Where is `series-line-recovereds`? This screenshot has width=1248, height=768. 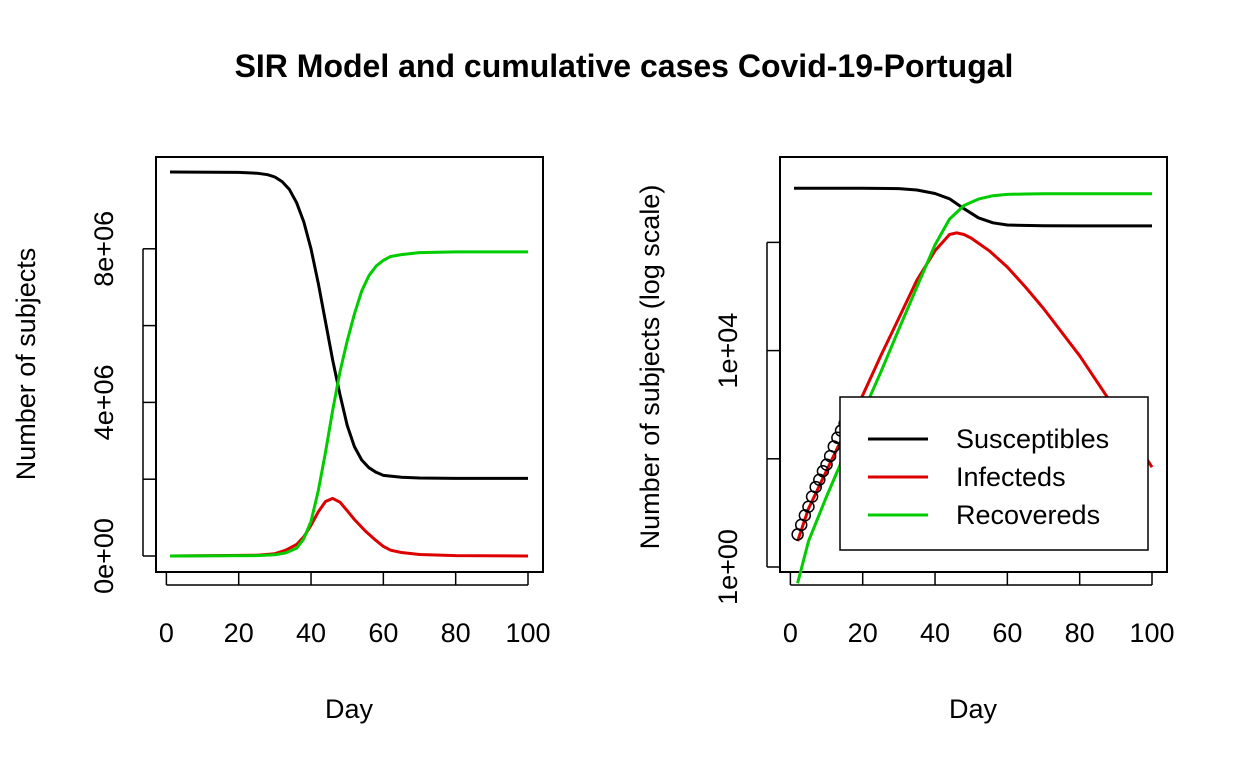 series-line-recovereds is located at coordinates (348, 404).